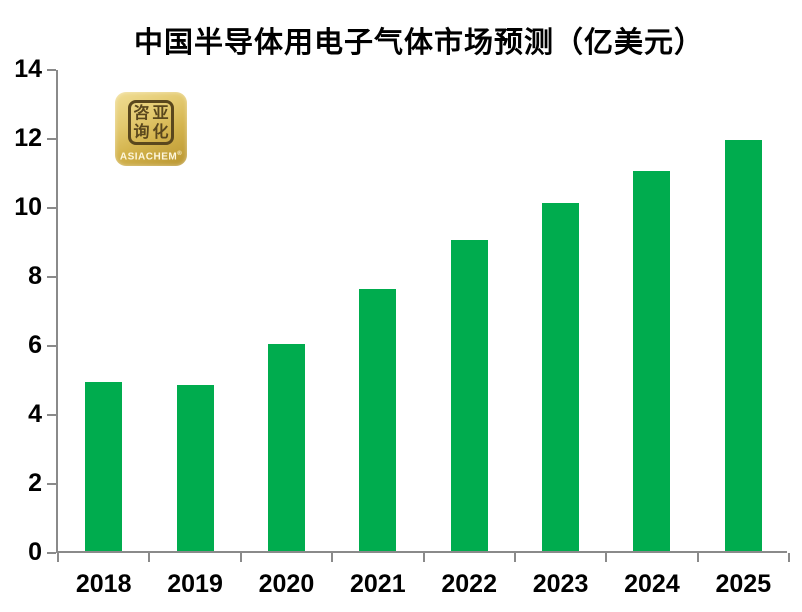 Image resolution: width=802 pixels, height=612 pixels. Describe the element at coordinates (743, 345) in the screenshot. I see `bar-2025` at that location.